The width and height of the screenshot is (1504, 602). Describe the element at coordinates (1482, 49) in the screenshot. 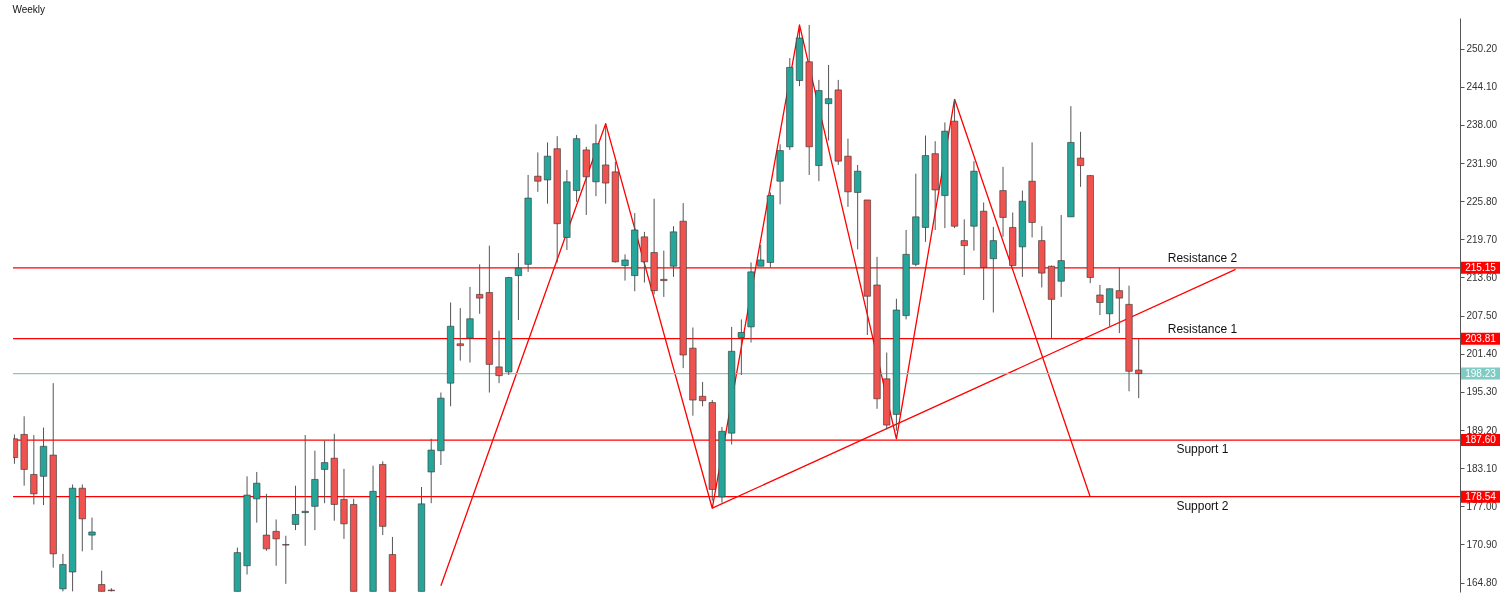

I see `y-tick-label: 250.20` at that location.